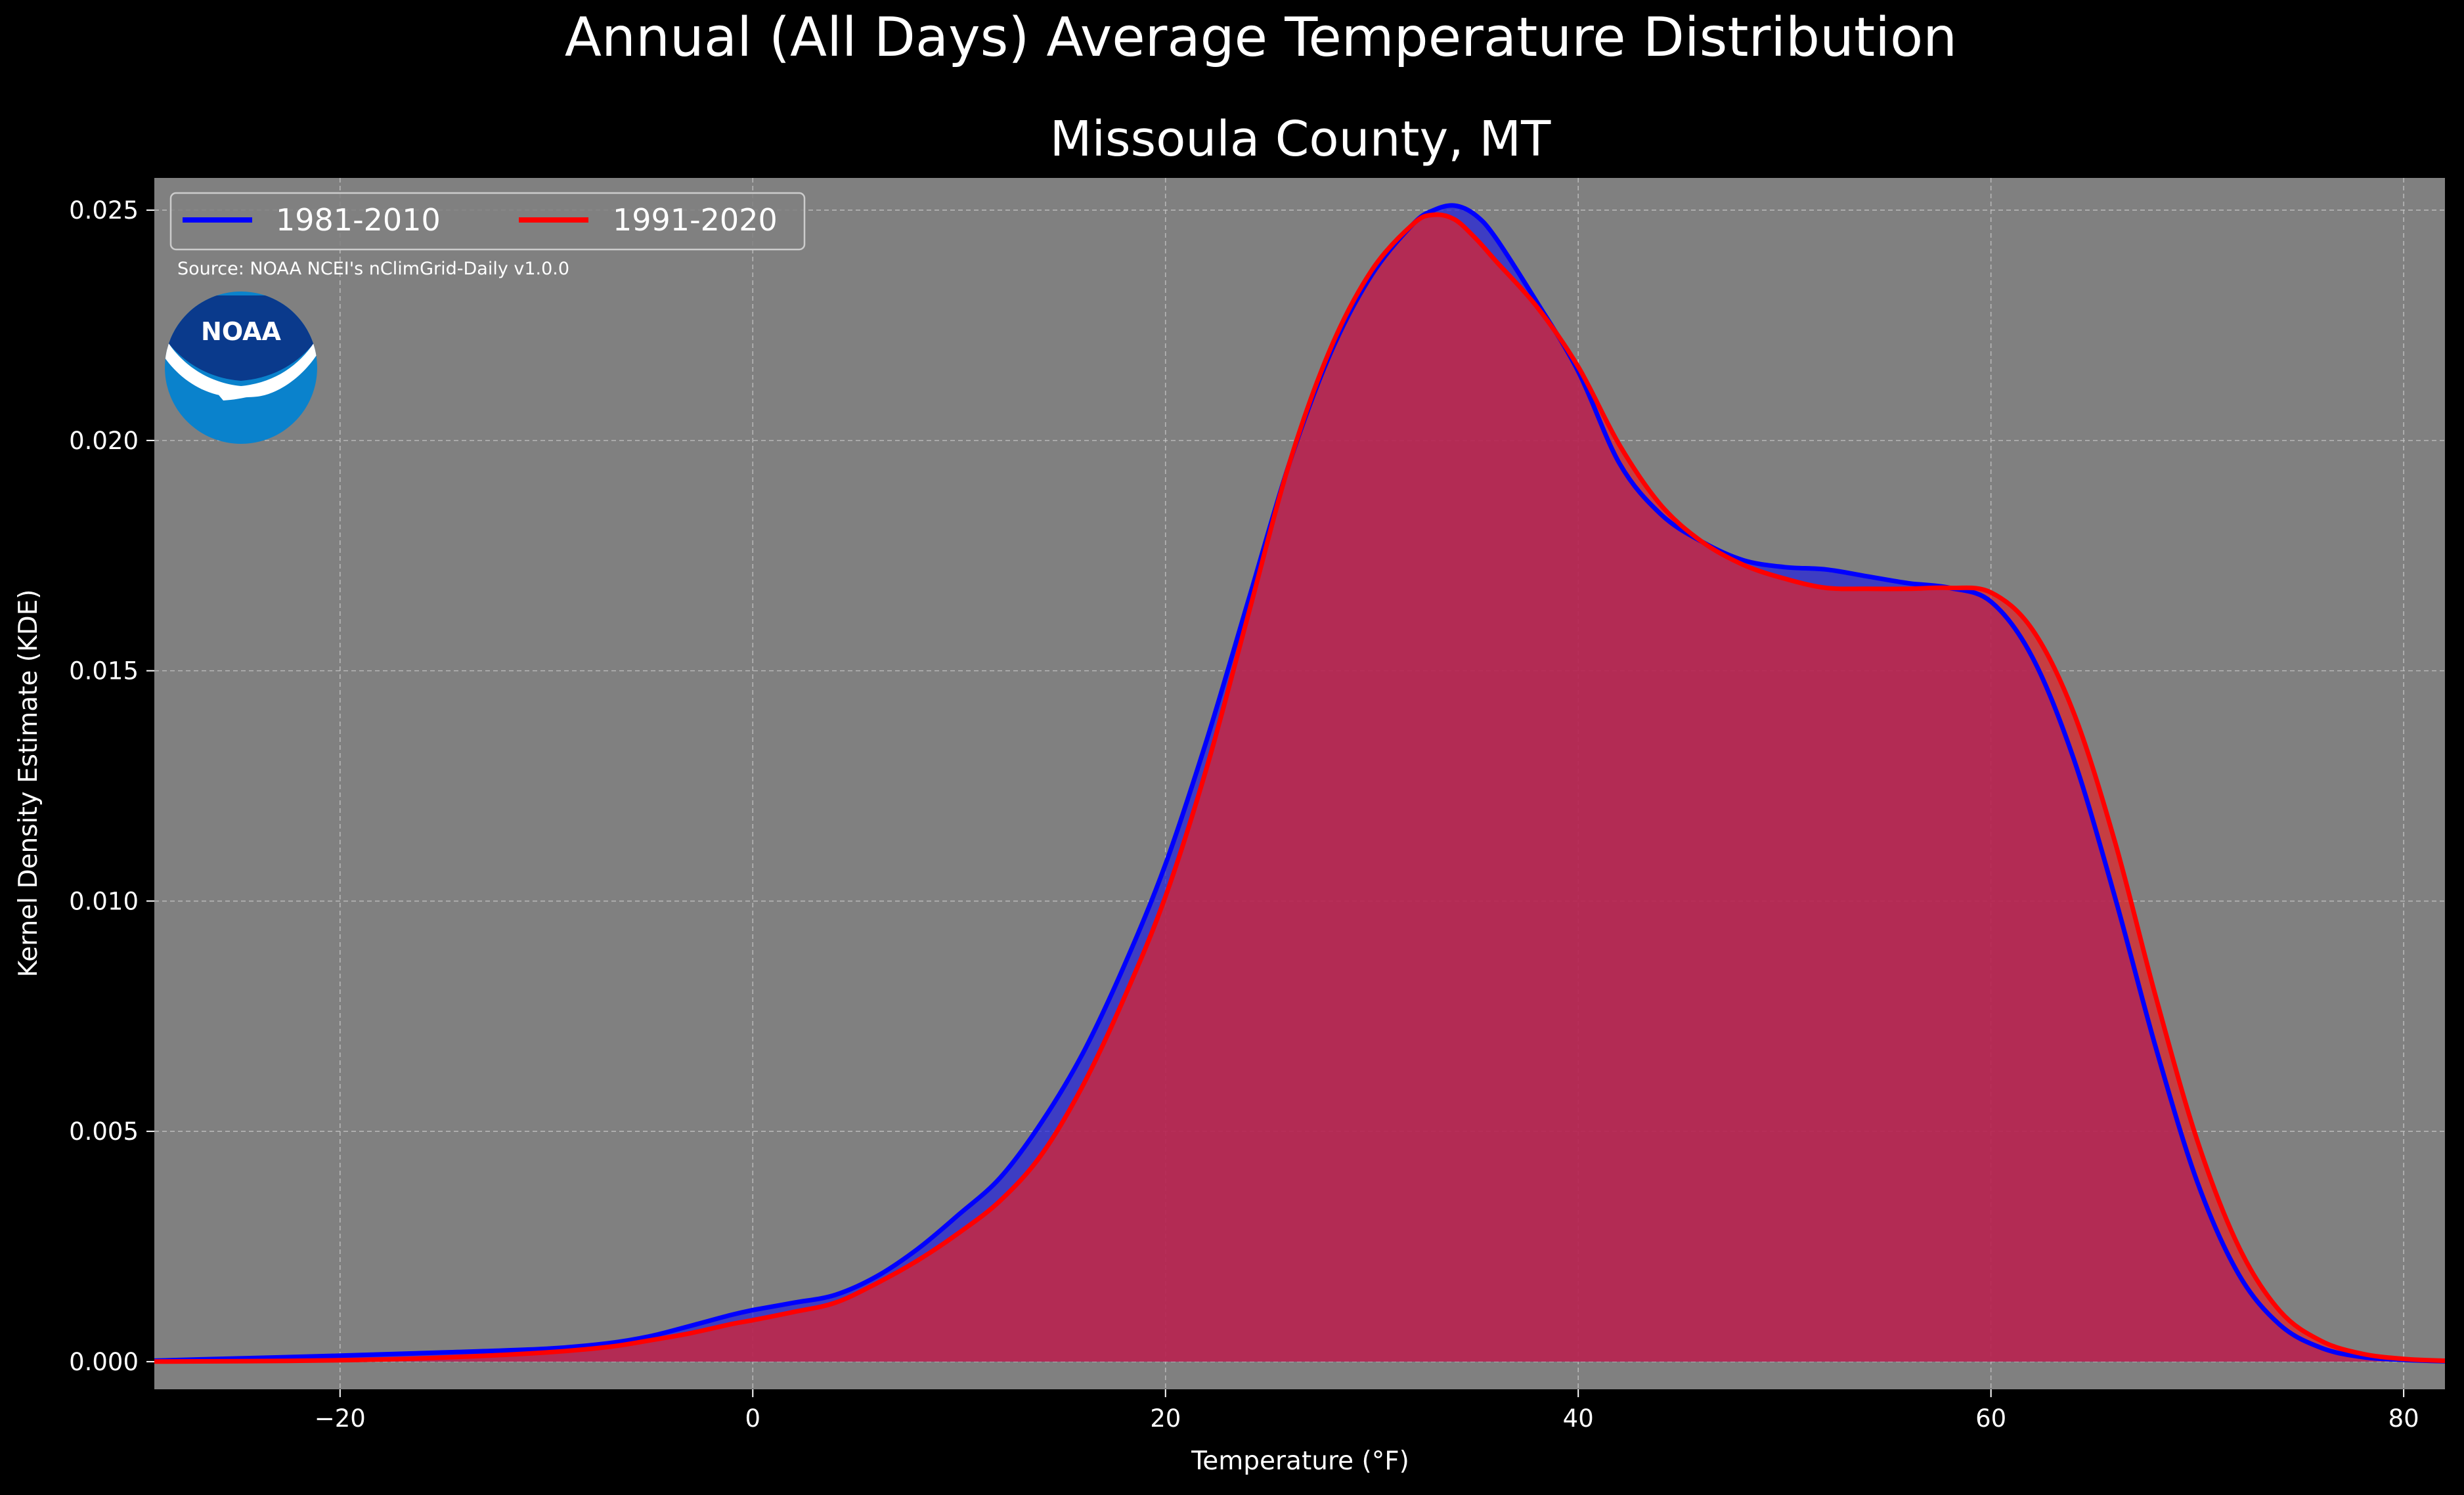  Describe the element at coordinates (358, 220) in the screenshot. I see `legend-label-1981-2010: 1981-2010` at that location.